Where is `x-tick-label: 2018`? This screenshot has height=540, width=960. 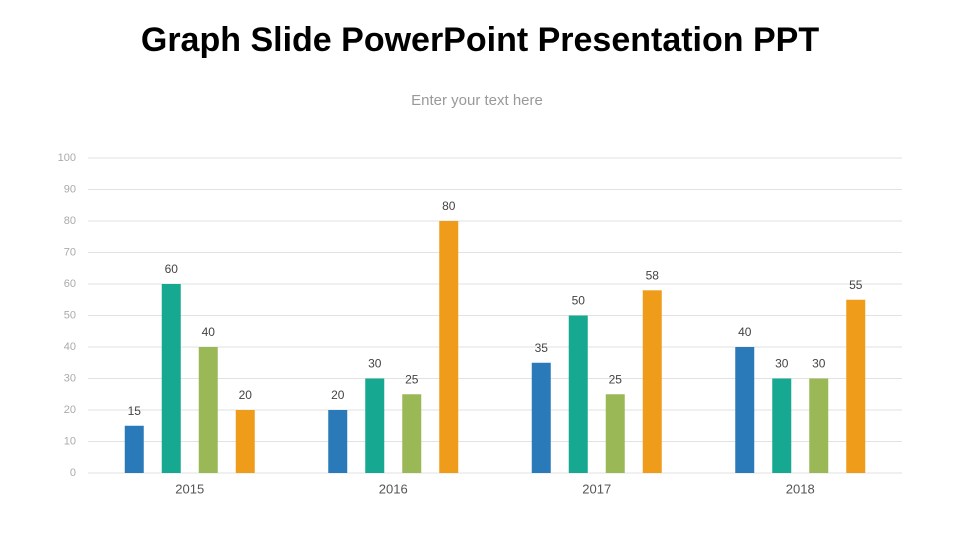
x-tick-label: 2018 is located at coordinates (800, 488).